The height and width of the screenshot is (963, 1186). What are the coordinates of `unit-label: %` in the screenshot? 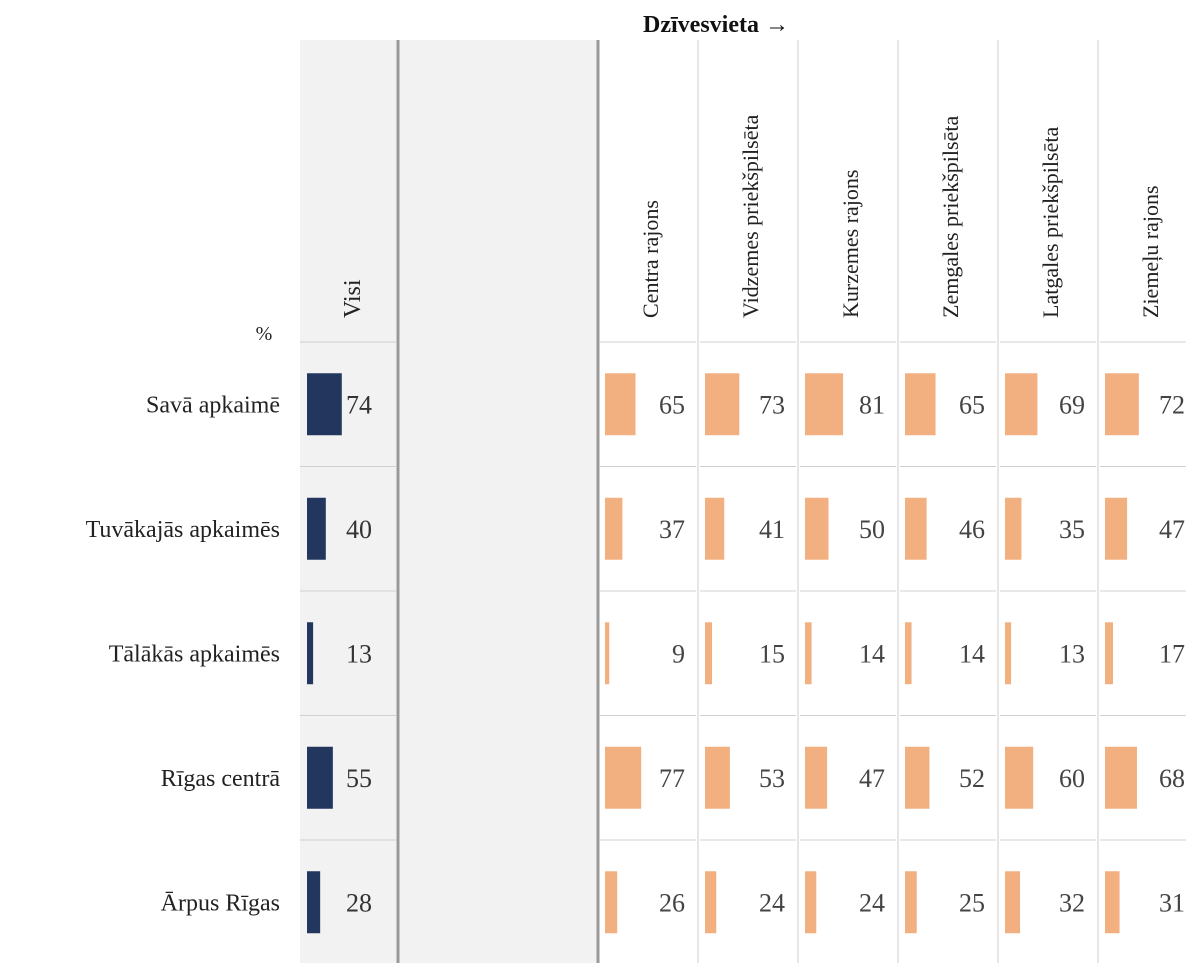 It's located at (264, 334).